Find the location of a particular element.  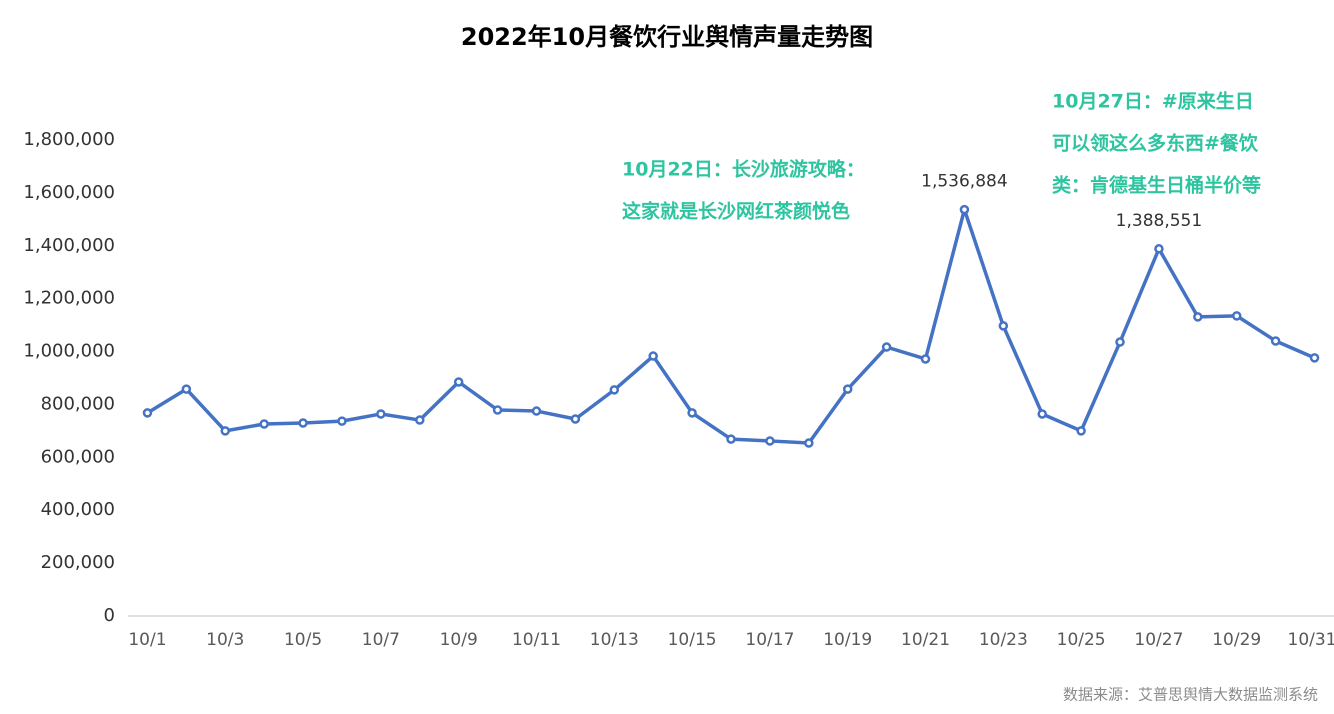

value-label: 1,536,884 is located at coordinates (964, 182).